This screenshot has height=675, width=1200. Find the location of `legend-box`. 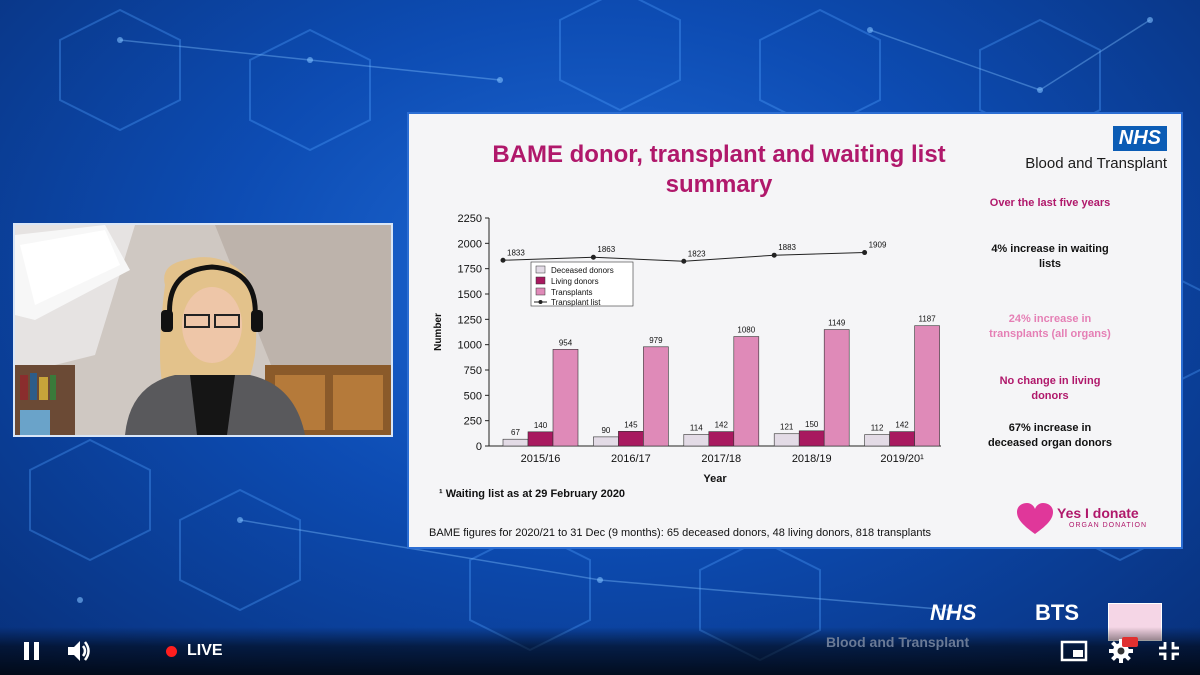

legend-box is located at coordinates (582, 284).